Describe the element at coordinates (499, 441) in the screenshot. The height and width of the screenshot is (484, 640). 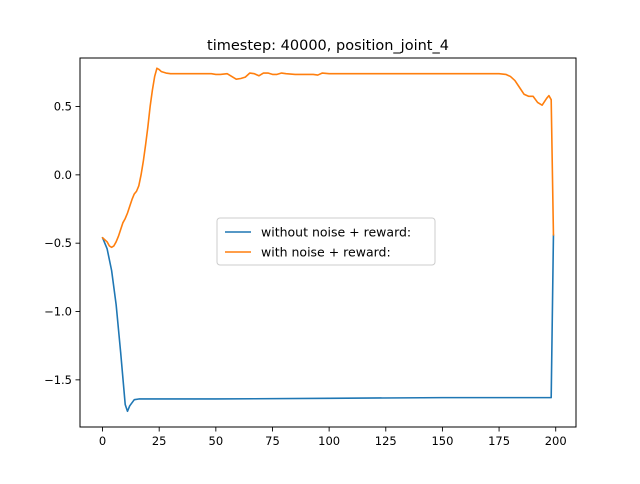
I see `x-tick-label: 175` at that location.